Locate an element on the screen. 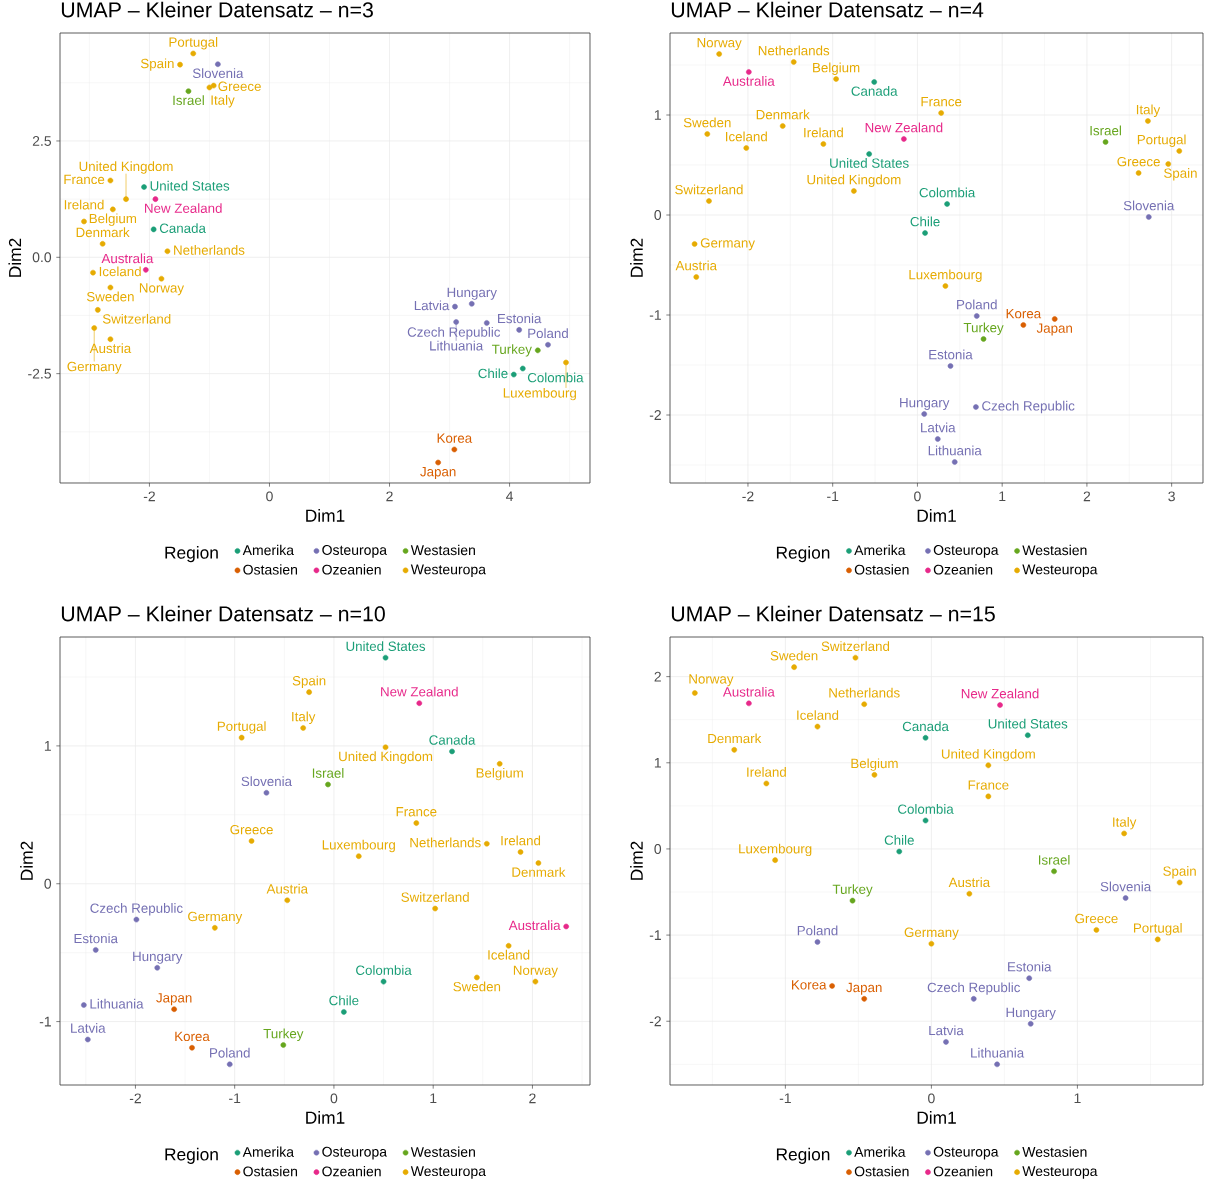 This screenshot has height=1185, width=1211. chart-title: UMAP – Kleiner Datensatz – n=4 is located at coordinates (827, 9).